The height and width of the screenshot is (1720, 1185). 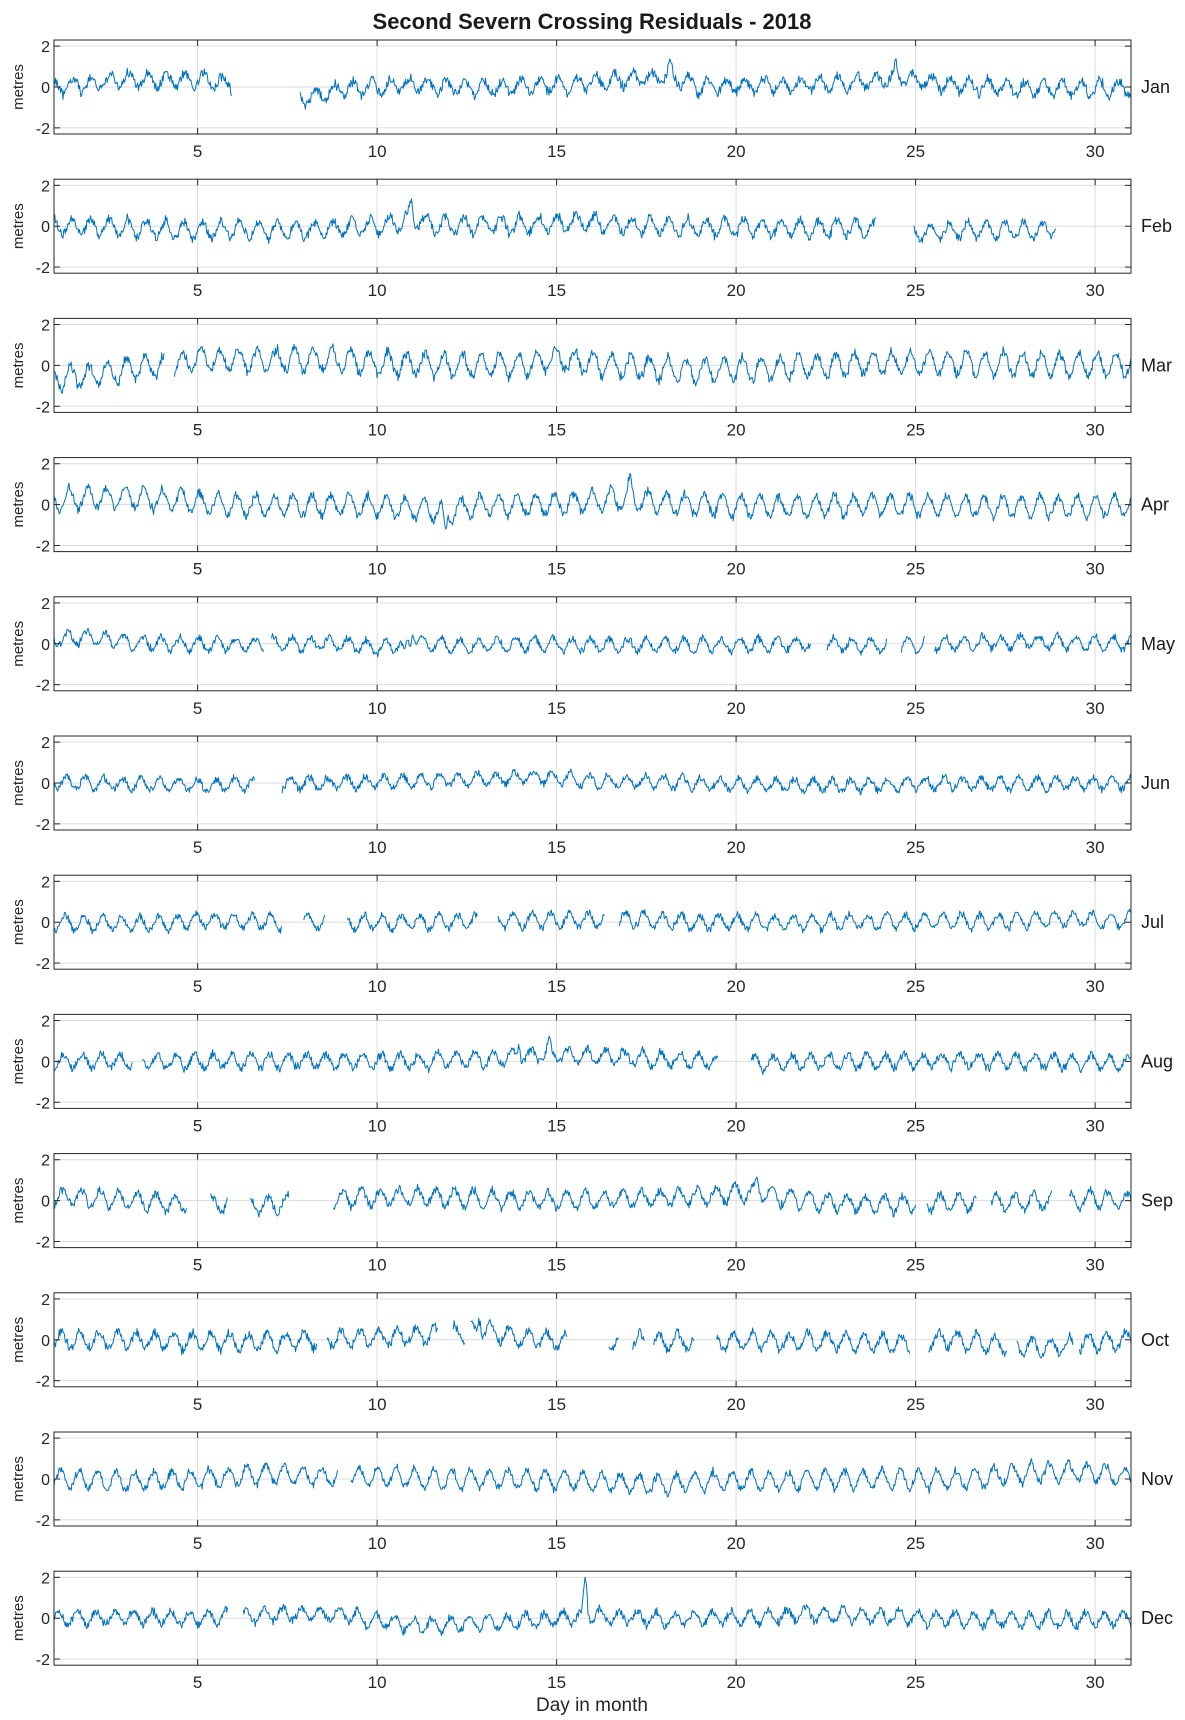 What do you see at coordinates (591, 379) in the screenshot?
I see `panel-mar: 5 10 15 20 25 30 -2 0 2 metres Mar` at bounding box center [591, 379].